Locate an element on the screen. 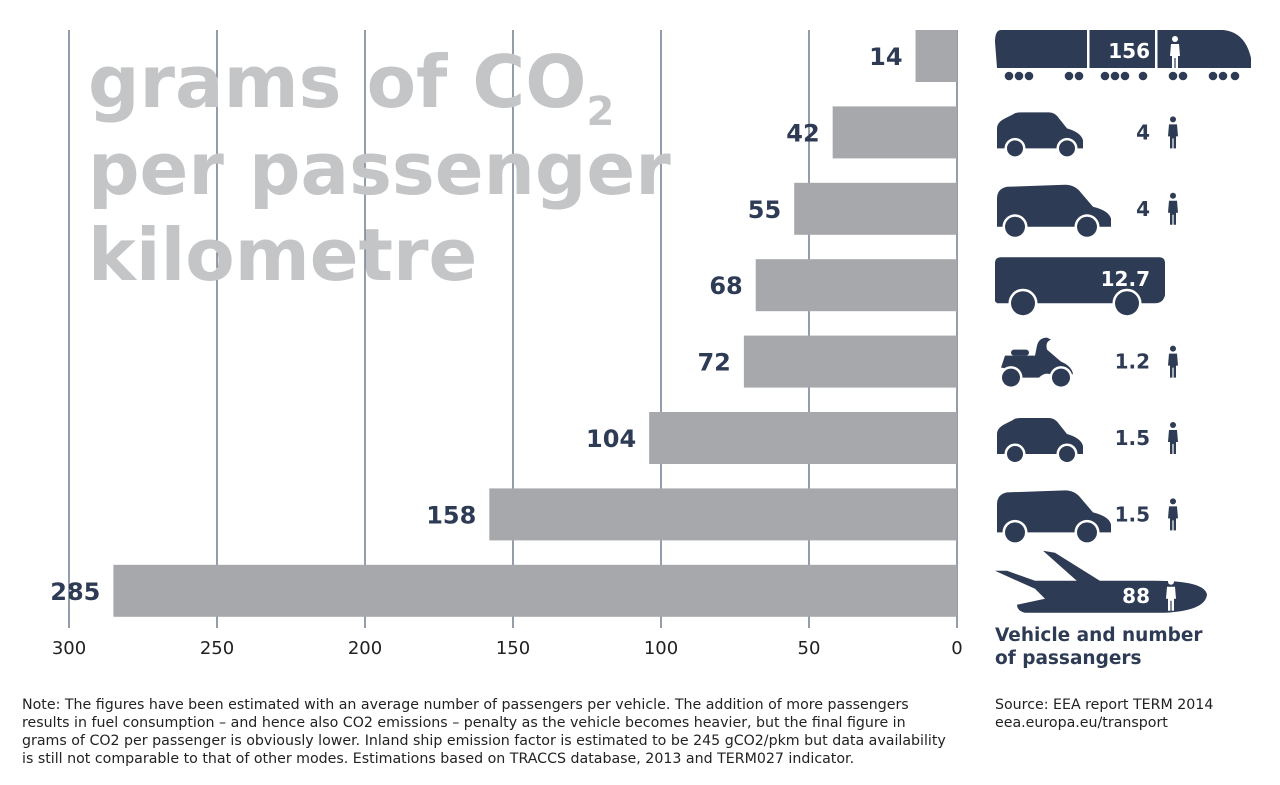 The width and height of the screenshot is (1280, 785). passenger-count: 156 is located at coordinates (1129, 51).